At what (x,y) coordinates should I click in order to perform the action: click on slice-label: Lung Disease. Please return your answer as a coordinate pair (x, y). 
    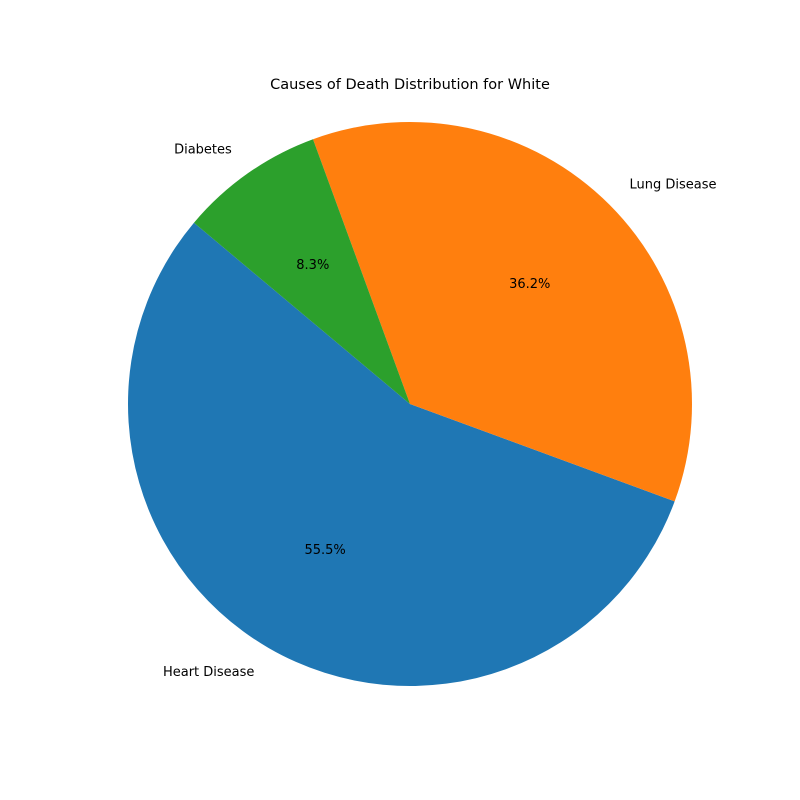
    Looking at the image, I should click on (672, 184).